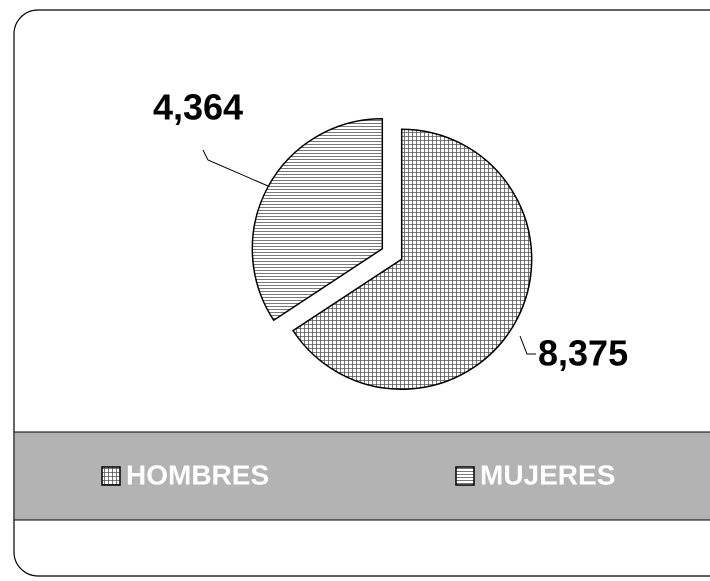 This screenshot has width=710, height=581. What do you see at coordinates (583, 353) in the screenshot?
I see `data-label: 8,375` at bounding box center [583, 353].